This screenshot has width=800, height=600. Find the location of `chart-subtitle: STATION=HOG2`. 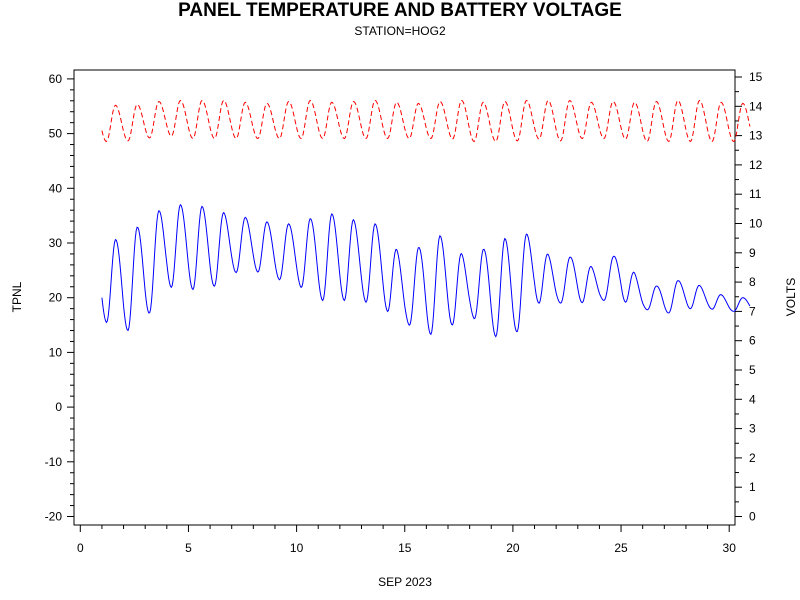

chart-subtitle: STATION=HOG2 is located at coordinates (400, 31).